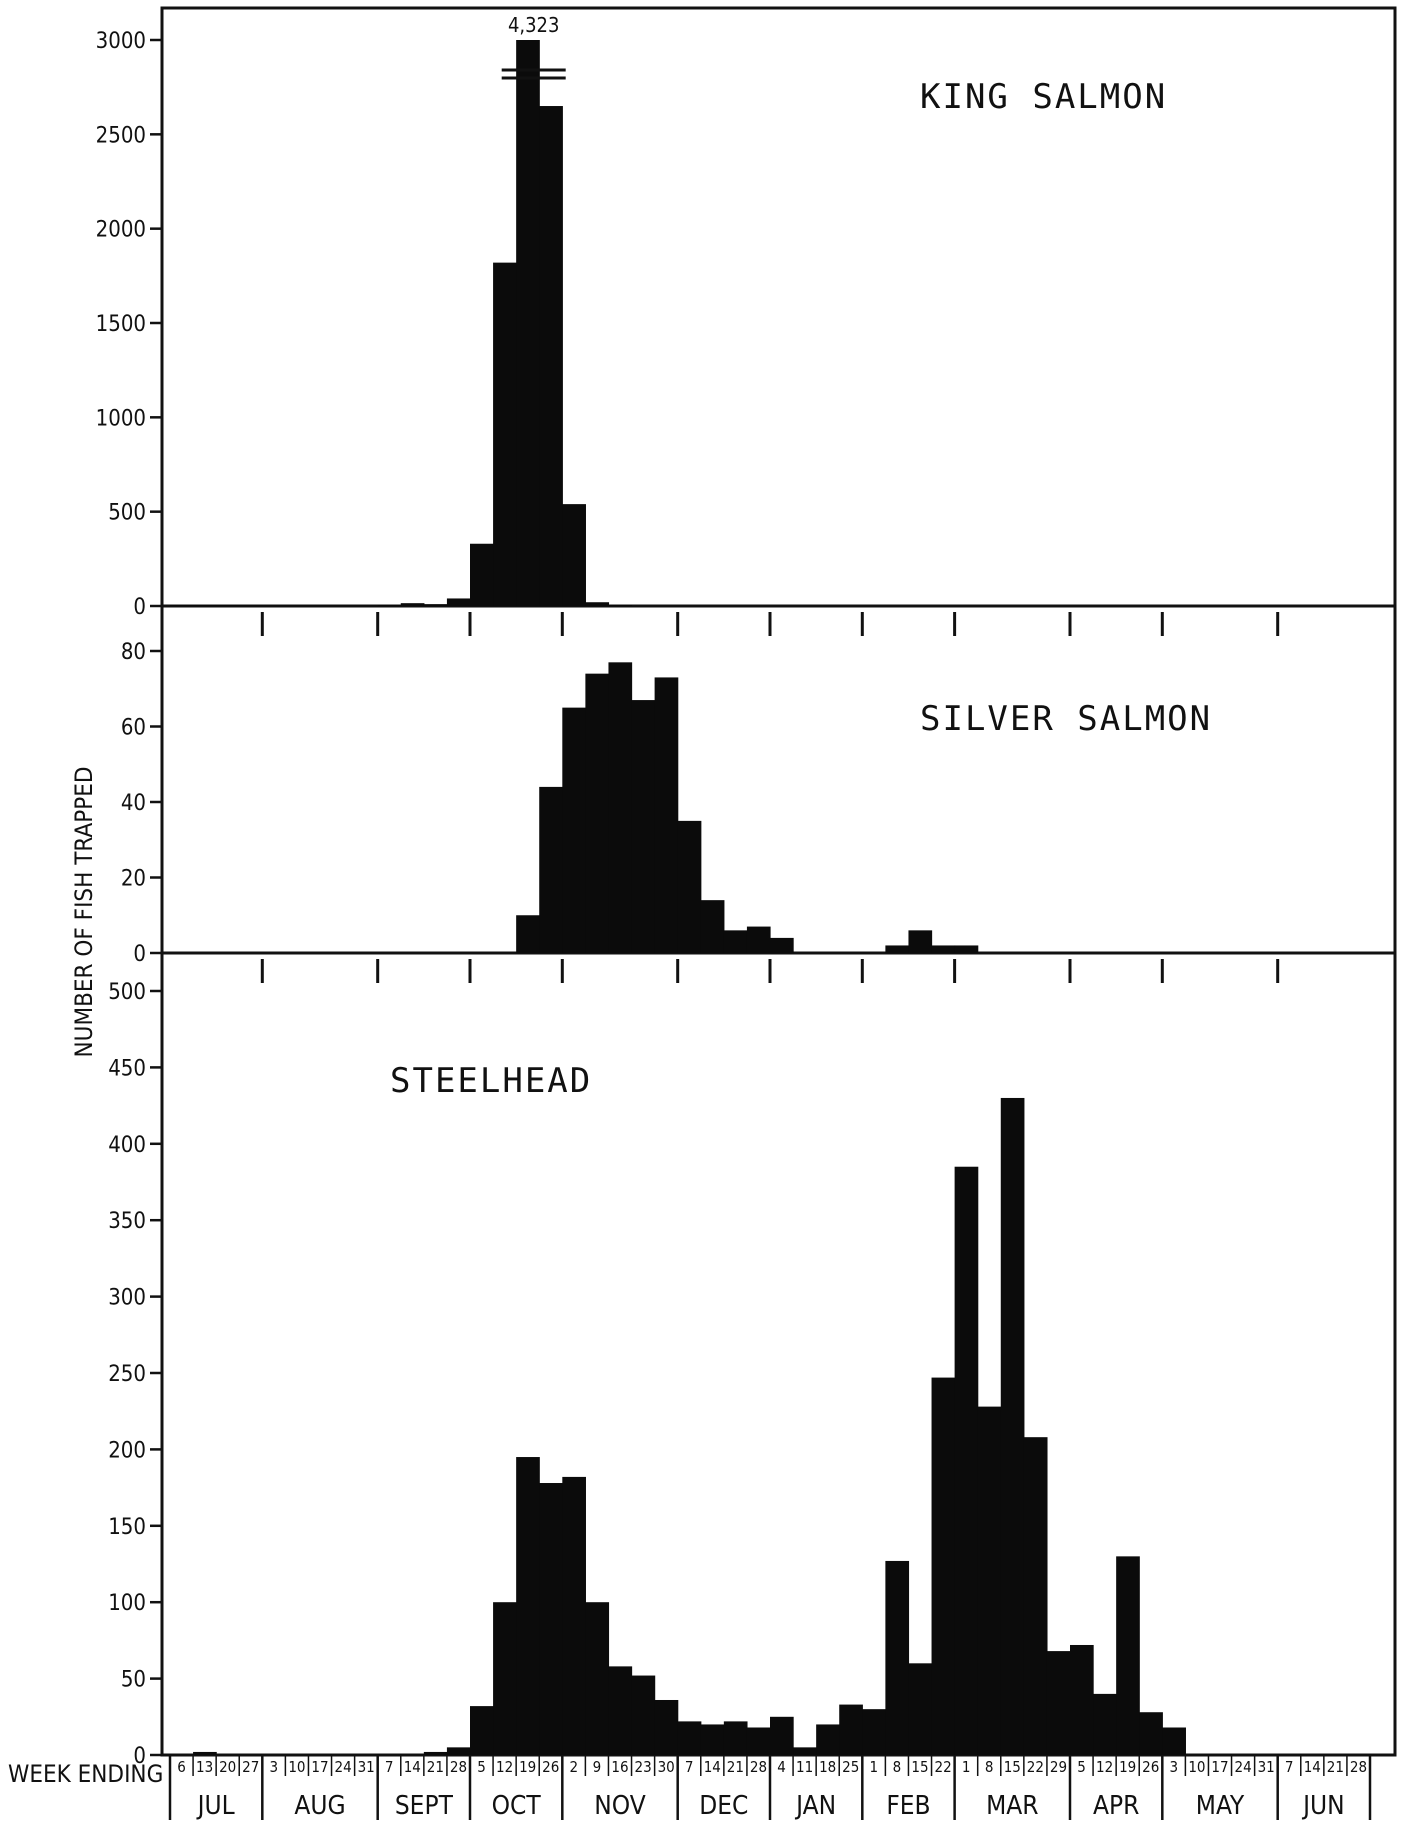  Describe the element at coordinates (781, 1767) in the screenshot. I see `week-day-label: 4` at that location.